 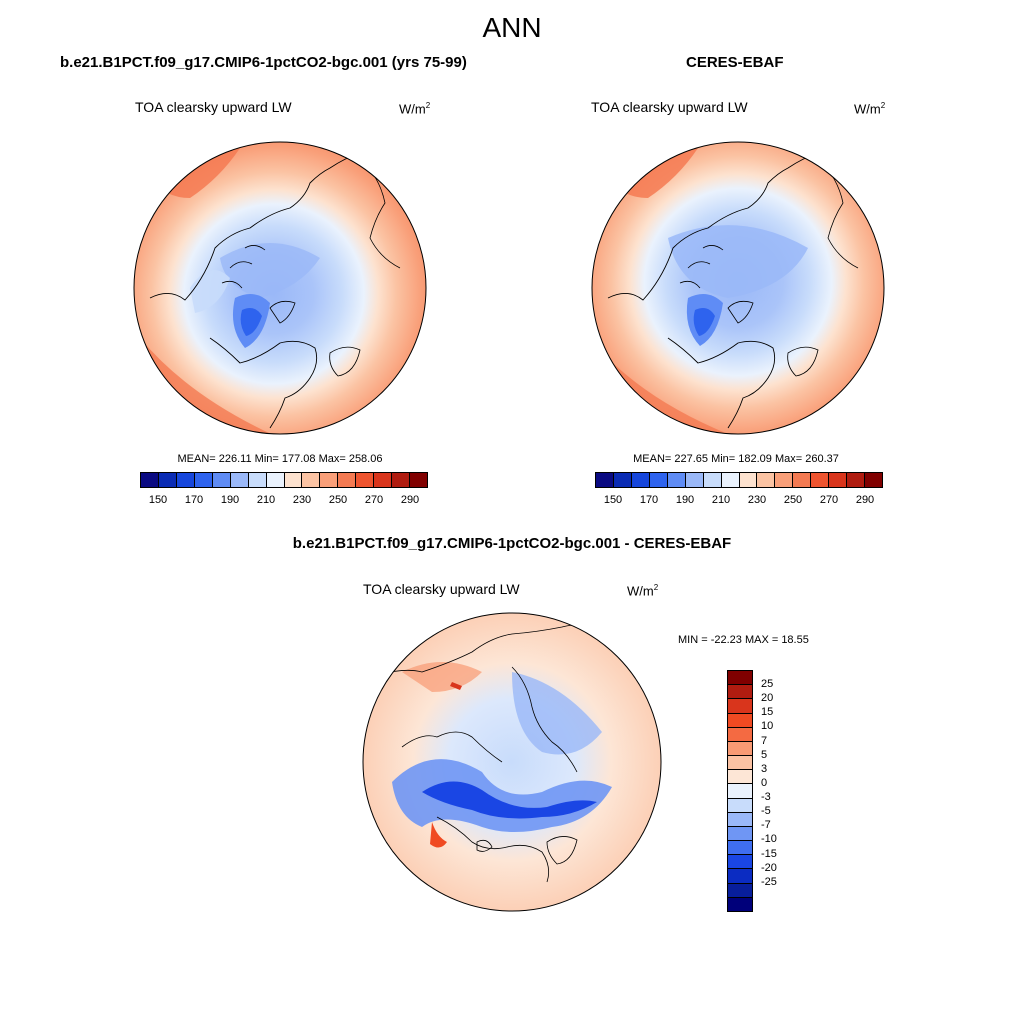 I want to click on colorbar-tick-label: 0, so click(x=764, y=782).